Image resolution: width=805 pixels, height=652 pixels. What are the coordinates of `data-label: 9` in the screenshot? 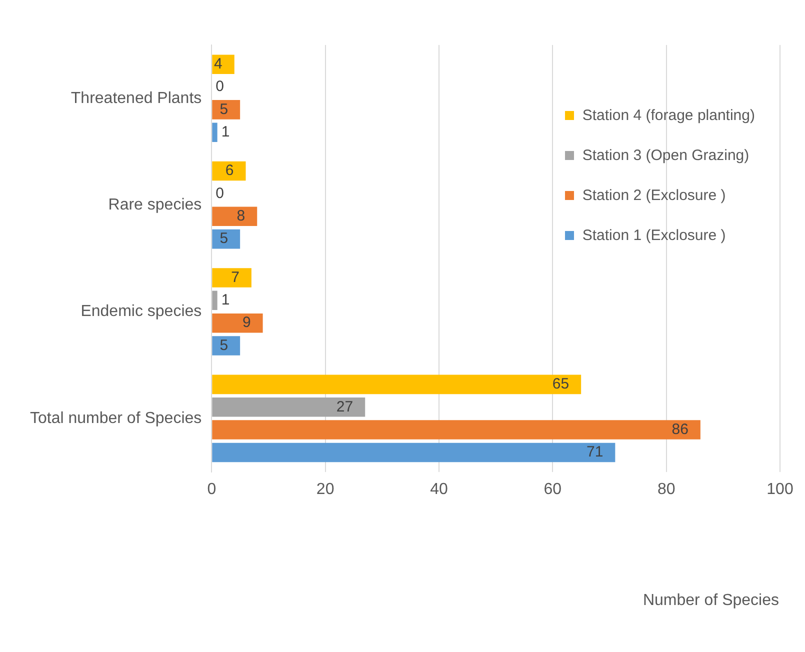 It's located at (246, 323).